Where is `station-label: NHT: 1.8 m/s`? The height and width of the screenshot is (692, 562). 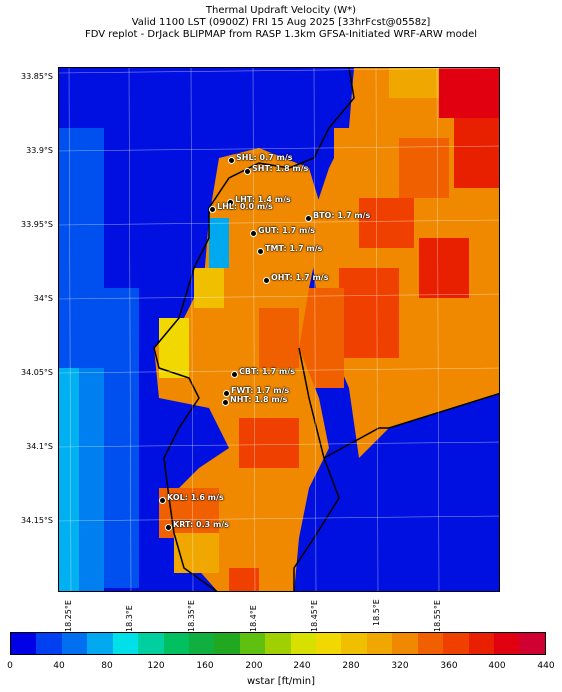
station-label: NHT: 1.8 m/s is located at coordinates (259, 399).